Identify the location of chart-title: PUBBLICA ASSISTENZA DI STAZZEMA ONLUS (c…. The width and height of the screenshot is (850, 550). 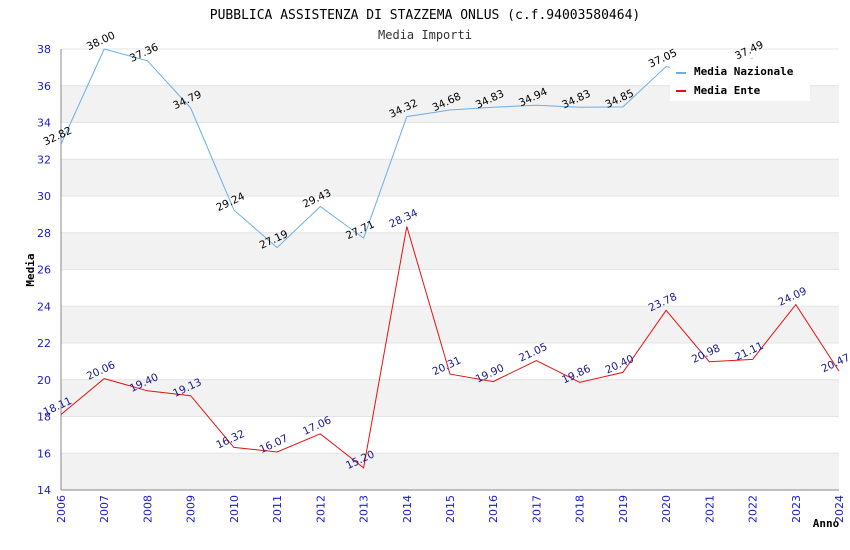
(425, 15).